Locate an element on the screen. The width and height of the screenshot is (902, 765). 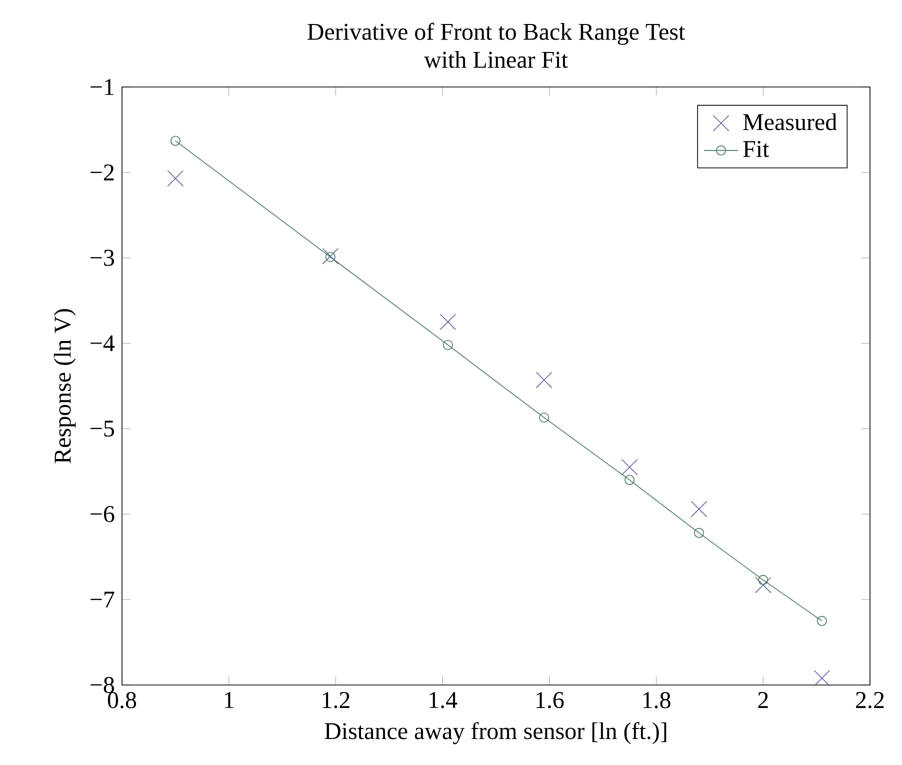
y-axis-title: Response (ln V) is located at coordinates (65, 386).